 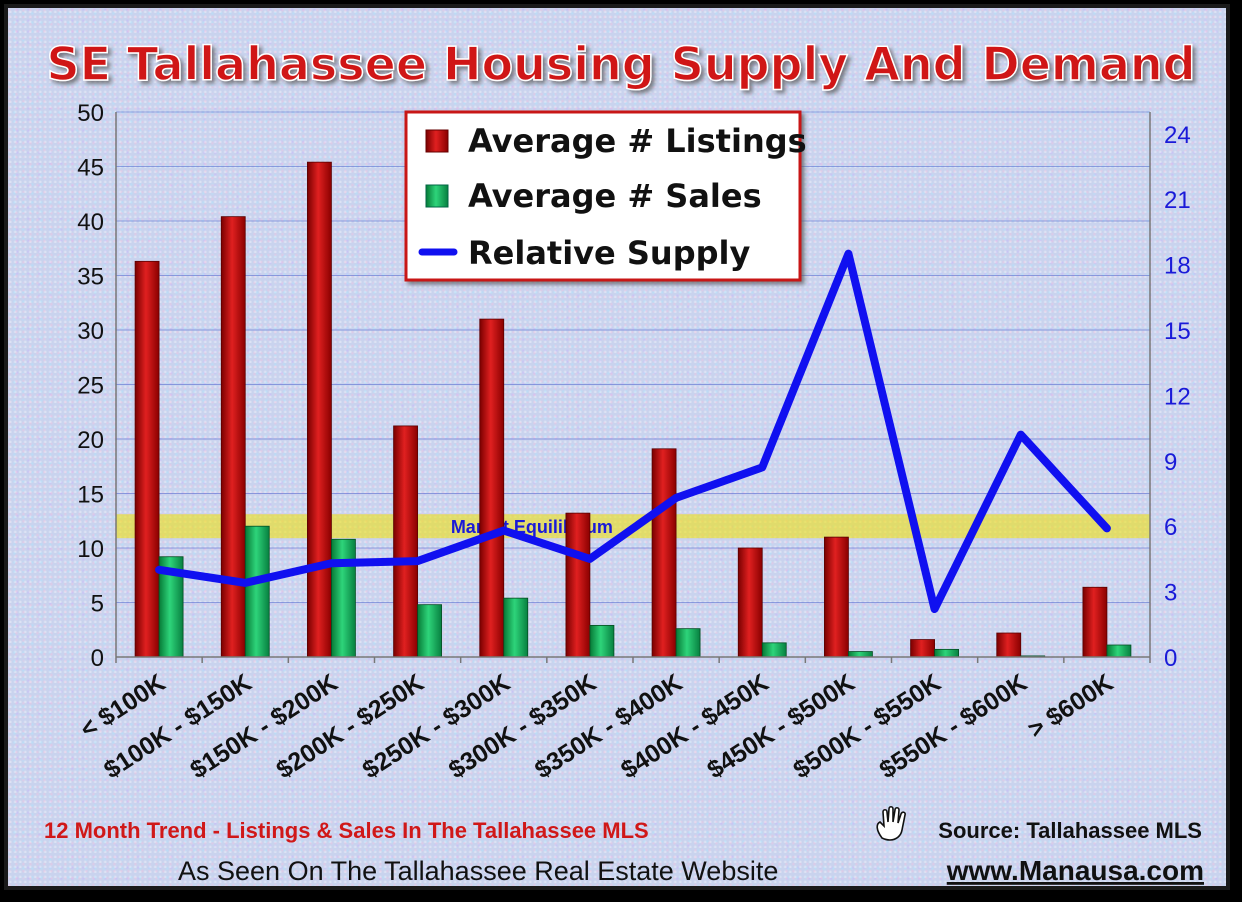 I want to click on x-tick-label: $500K - $550K, so click(x=866, y=727).